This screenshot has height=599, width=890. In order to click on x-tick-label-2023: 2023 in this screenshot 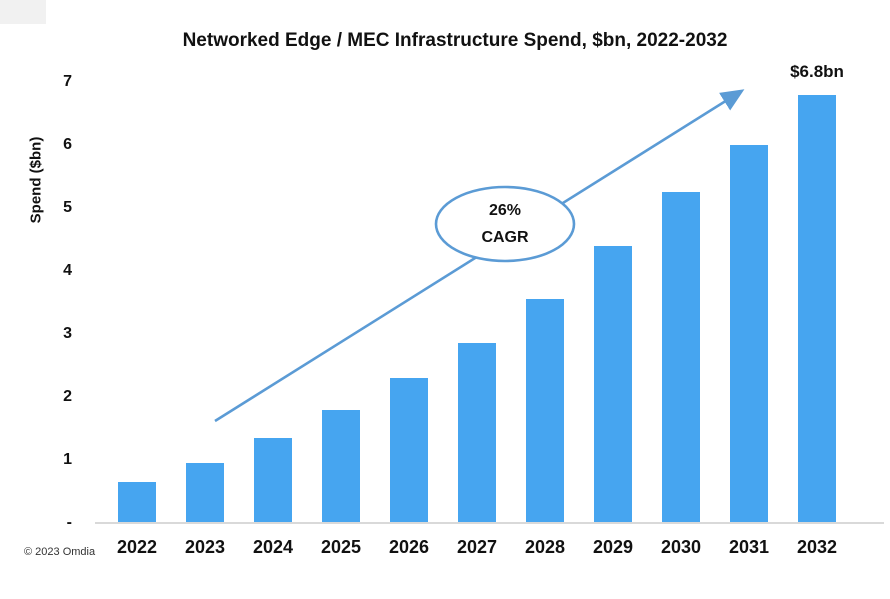, I will do `click(205, 547)`.